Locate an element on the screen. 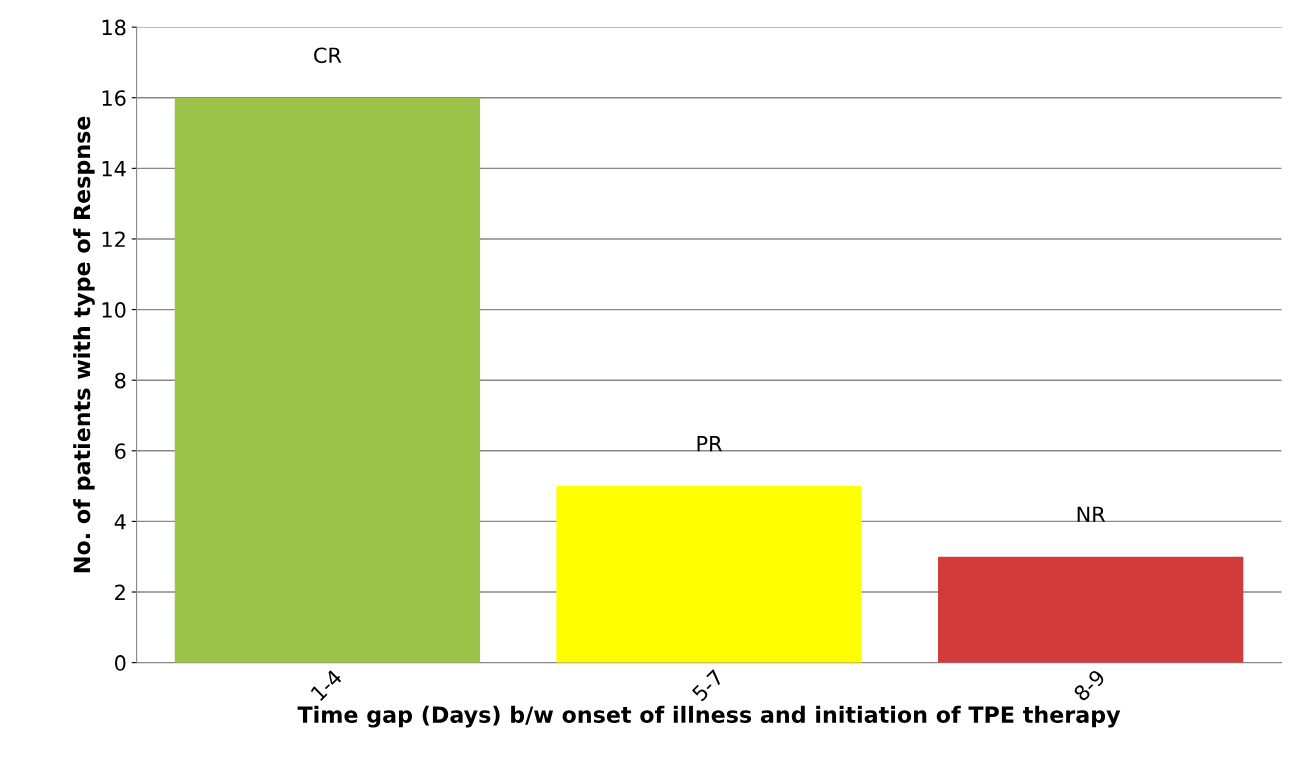 Image resolution: width=1301 pixels, height=775 pixels. y-axis-title: No. of patients with type of Respnse is located at coordinates (84, 344).